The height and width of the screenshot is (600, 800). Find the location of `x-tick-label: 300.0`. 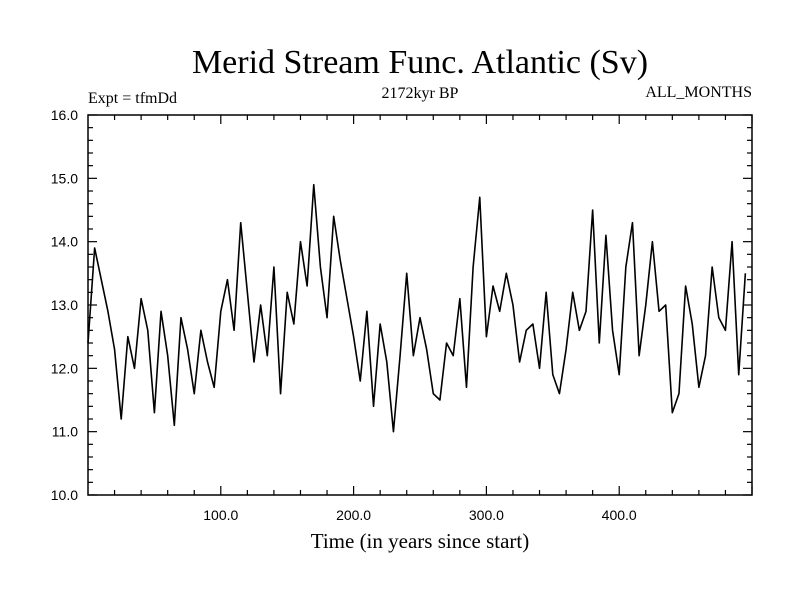

x-tick-label: 300.0 is located at coordinates (486, 515).